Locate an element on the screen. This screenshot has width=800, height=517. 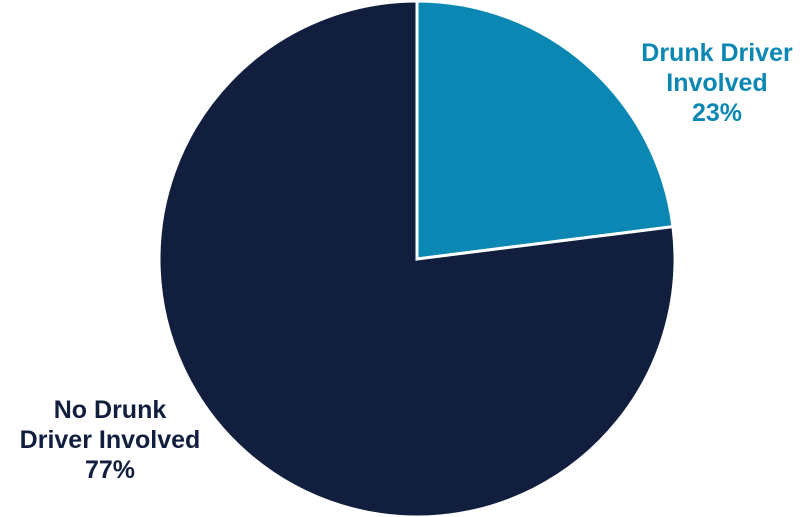
slice-label-line: Drunk Driver is located at coordinates (717, 53).